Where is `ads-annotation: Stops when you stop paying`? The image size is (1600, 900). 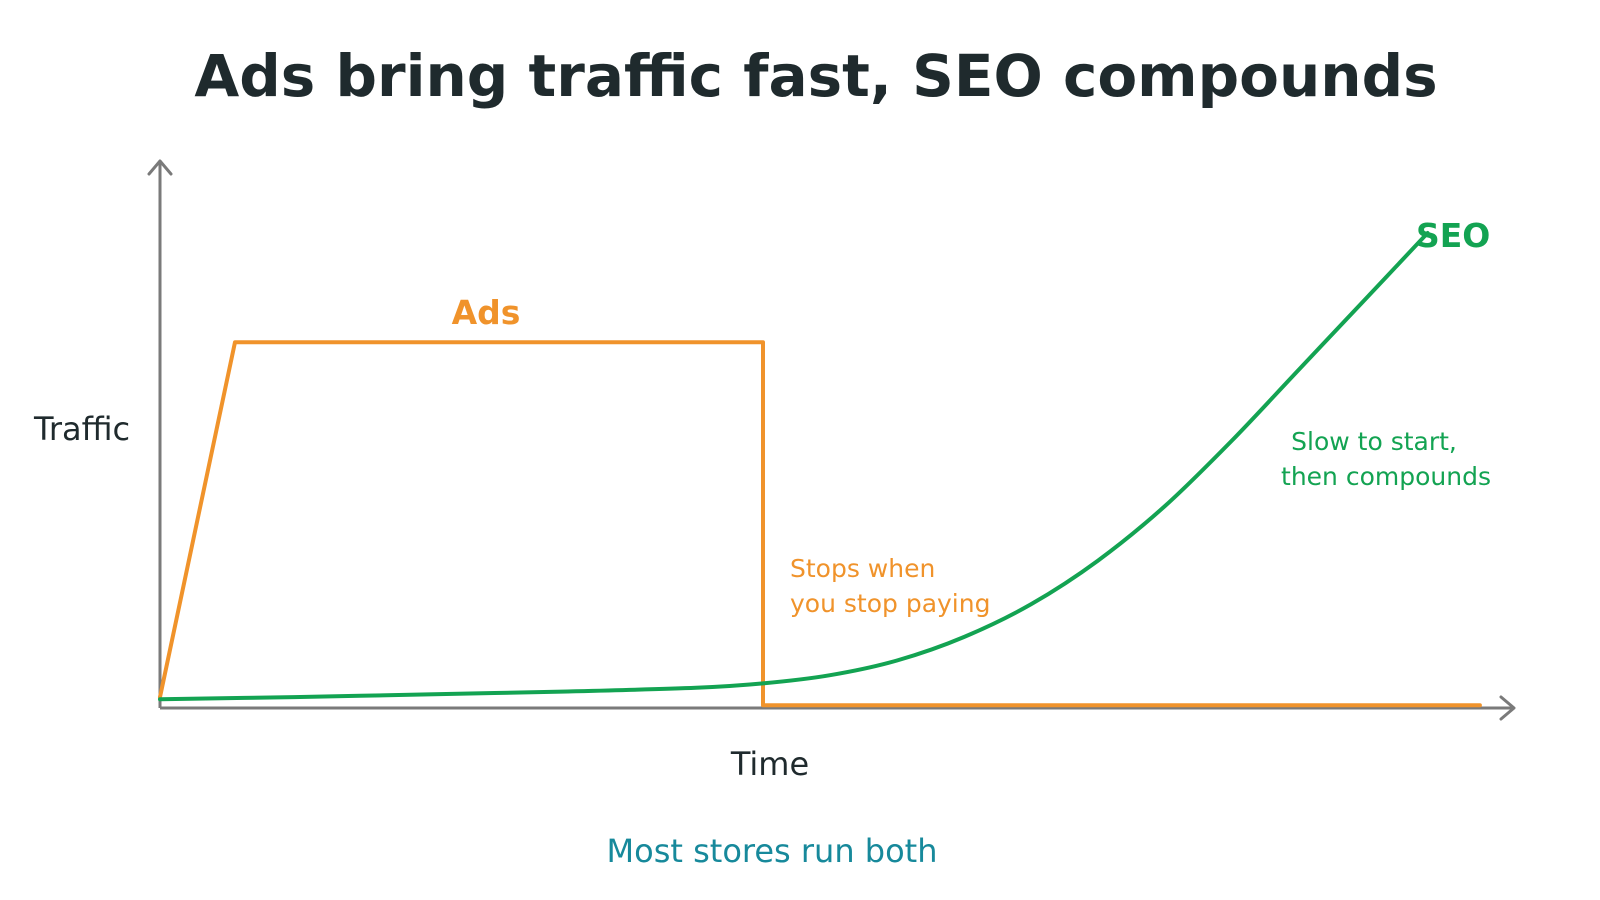 ads-annotation: Stops when you stop paying is located at coordinates (890, 586).